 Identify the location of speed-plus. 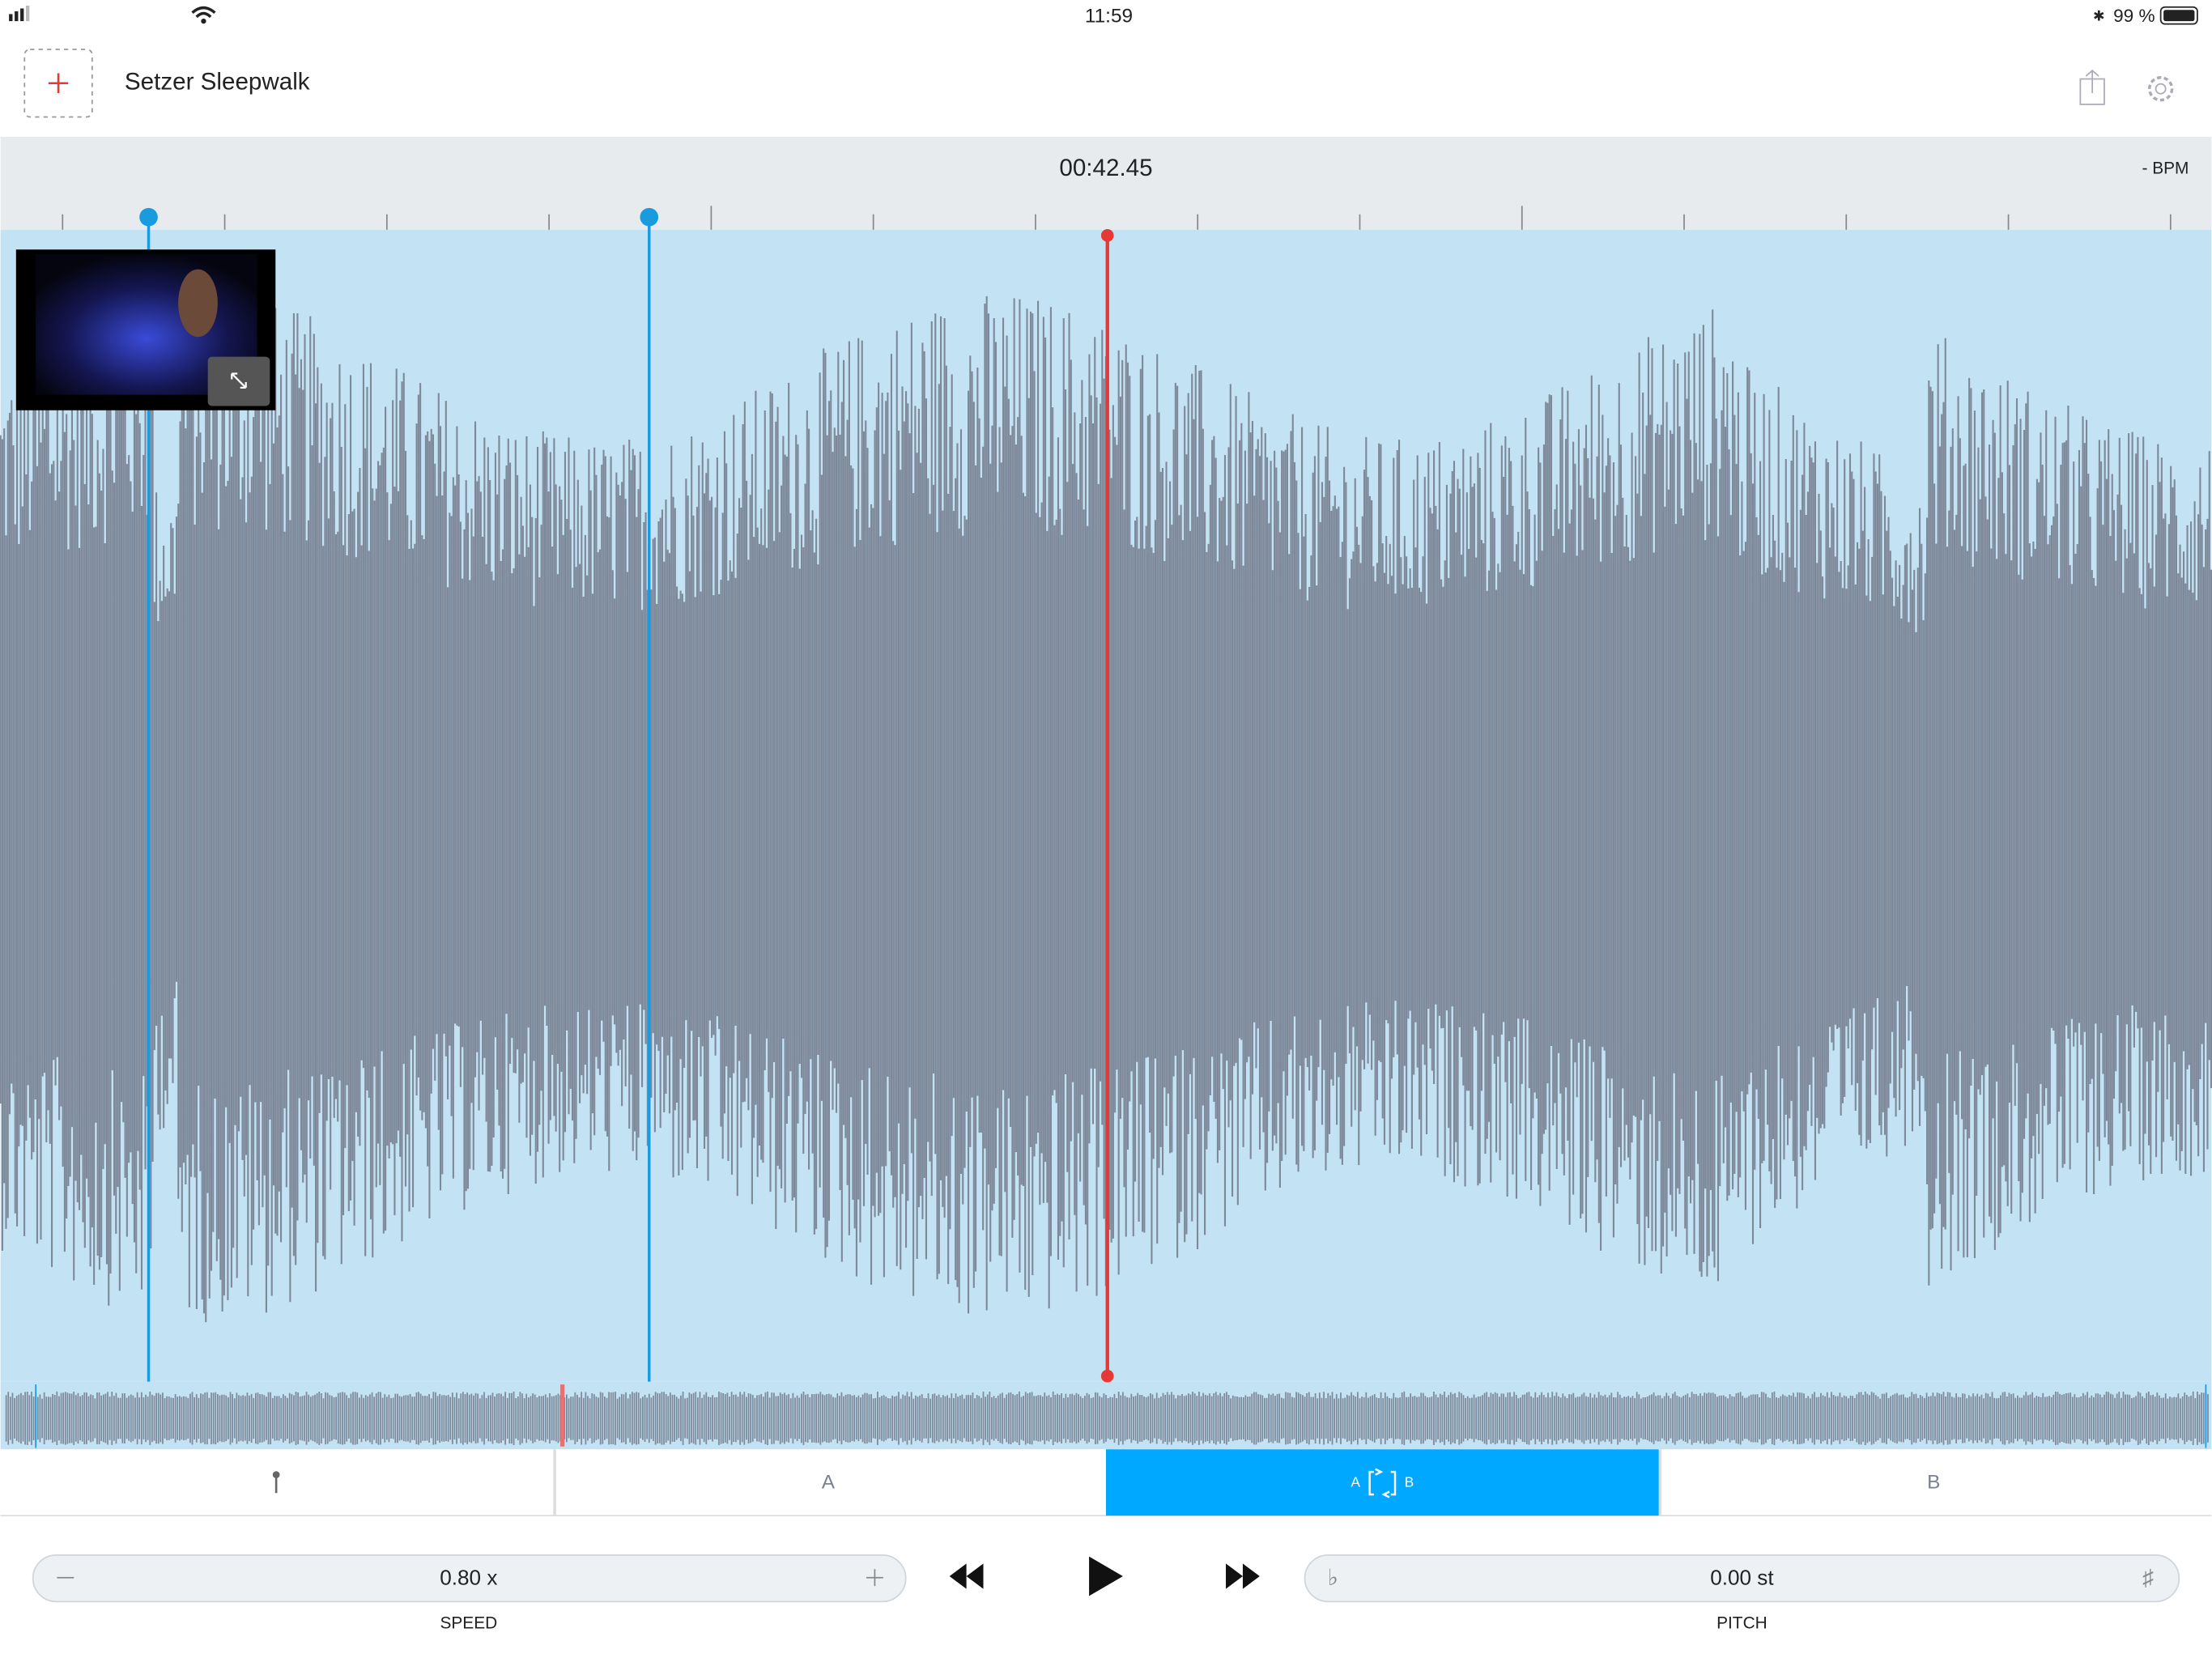
(875, 1578).